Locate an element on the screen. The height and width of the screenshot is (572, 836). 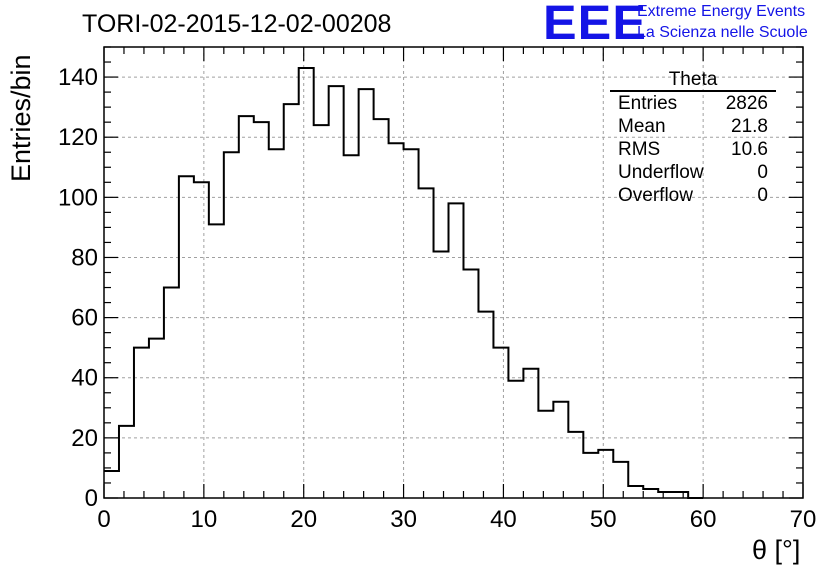
x-tick-label: 50 is located at coordinates (603, 519).